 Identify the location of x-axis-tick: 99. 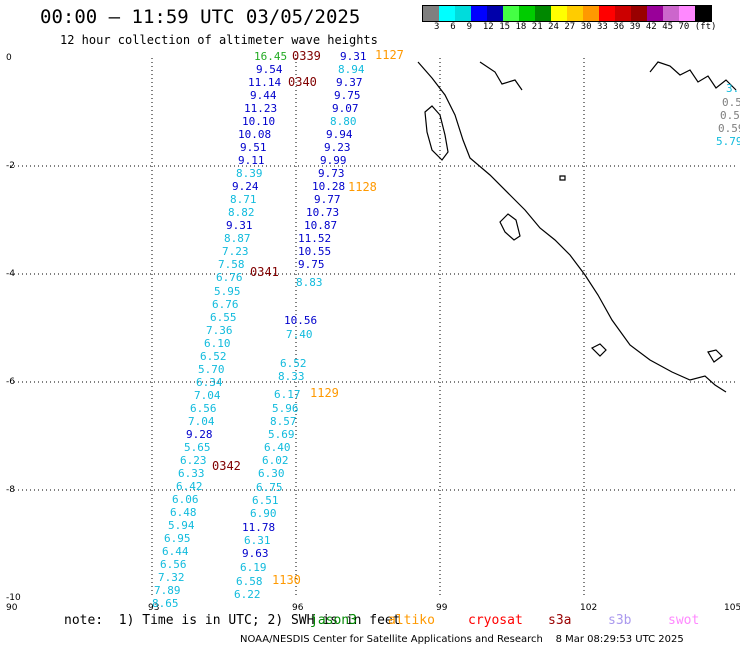
(442, 608).